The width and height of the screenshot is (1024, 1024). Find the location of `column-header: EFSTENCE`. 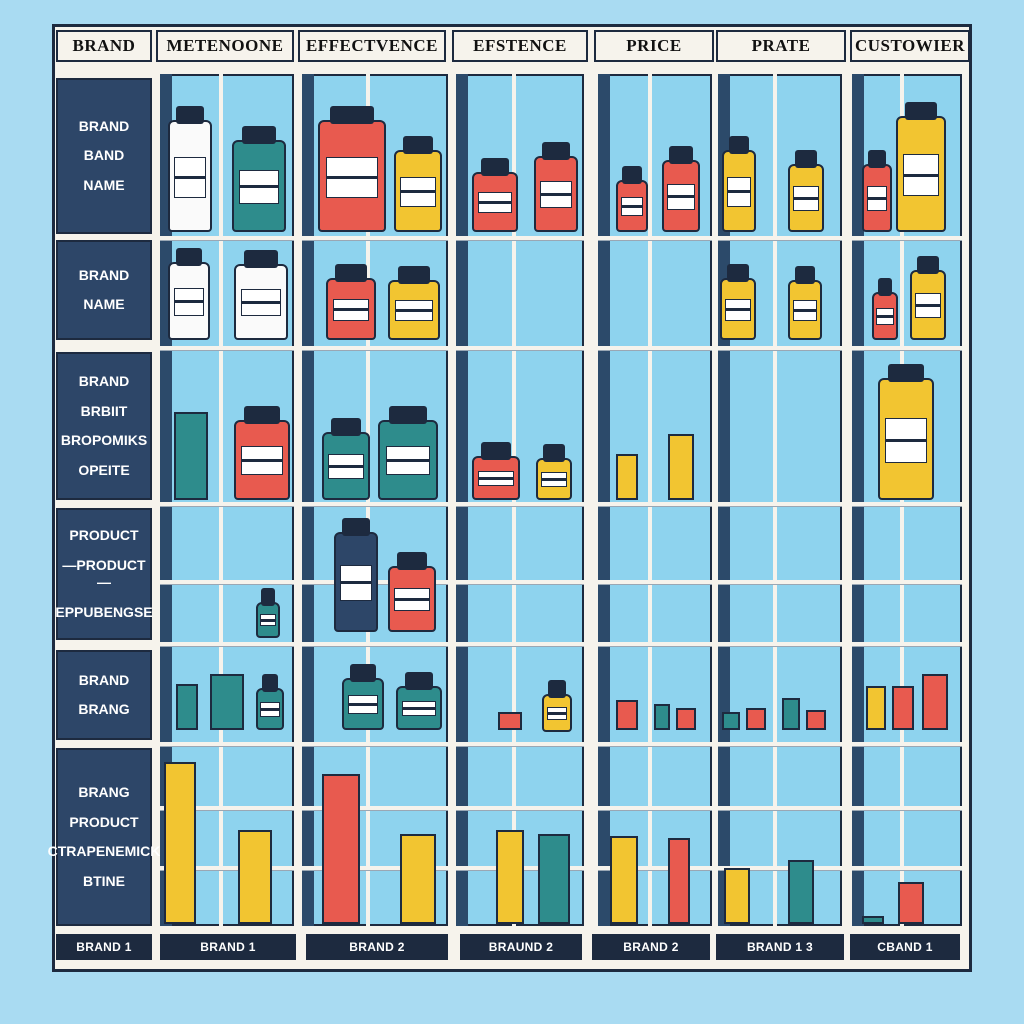

column-header: EFSTENCE is located at coordinates (520, 46).